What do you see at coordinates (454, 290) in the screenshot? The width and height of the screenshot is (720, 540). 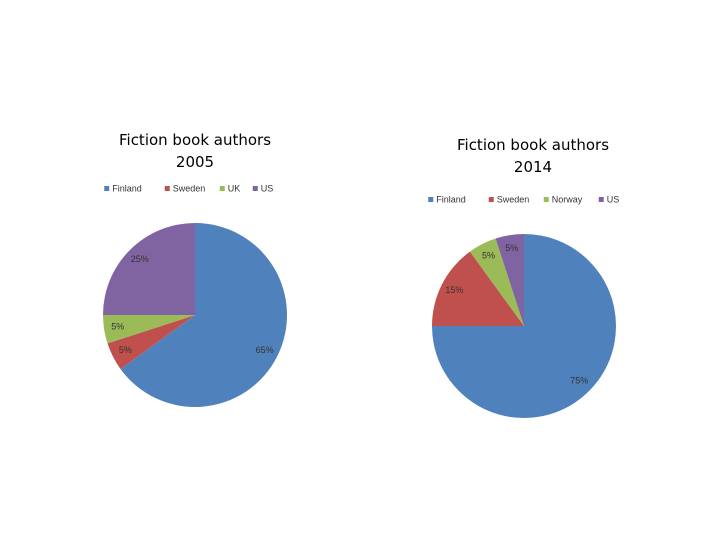 I see `data-label: 15%` at bounding box center [454, 290].